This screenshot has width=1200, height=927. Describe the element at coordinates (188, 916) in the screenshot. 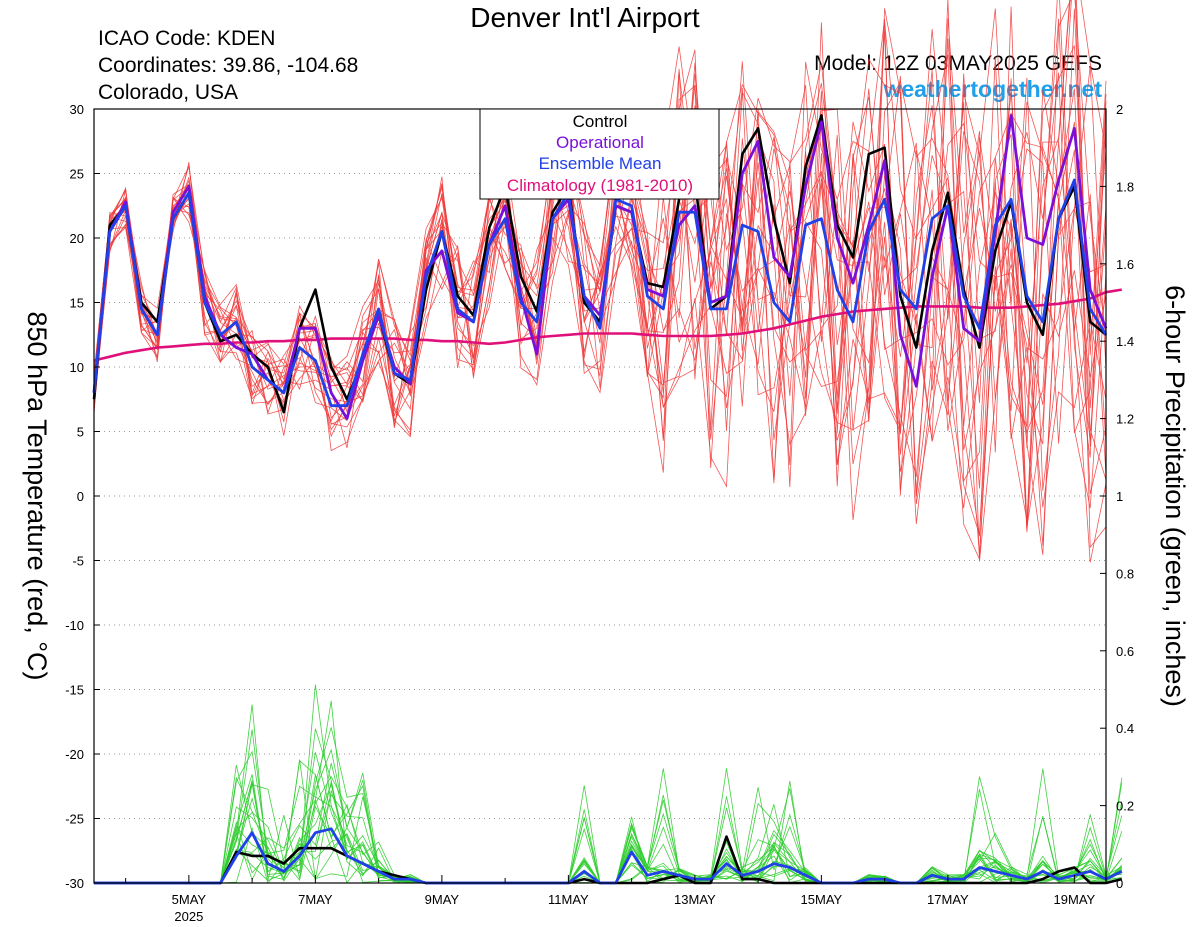

I see `x-tick-sublabel: 2025` at that location.